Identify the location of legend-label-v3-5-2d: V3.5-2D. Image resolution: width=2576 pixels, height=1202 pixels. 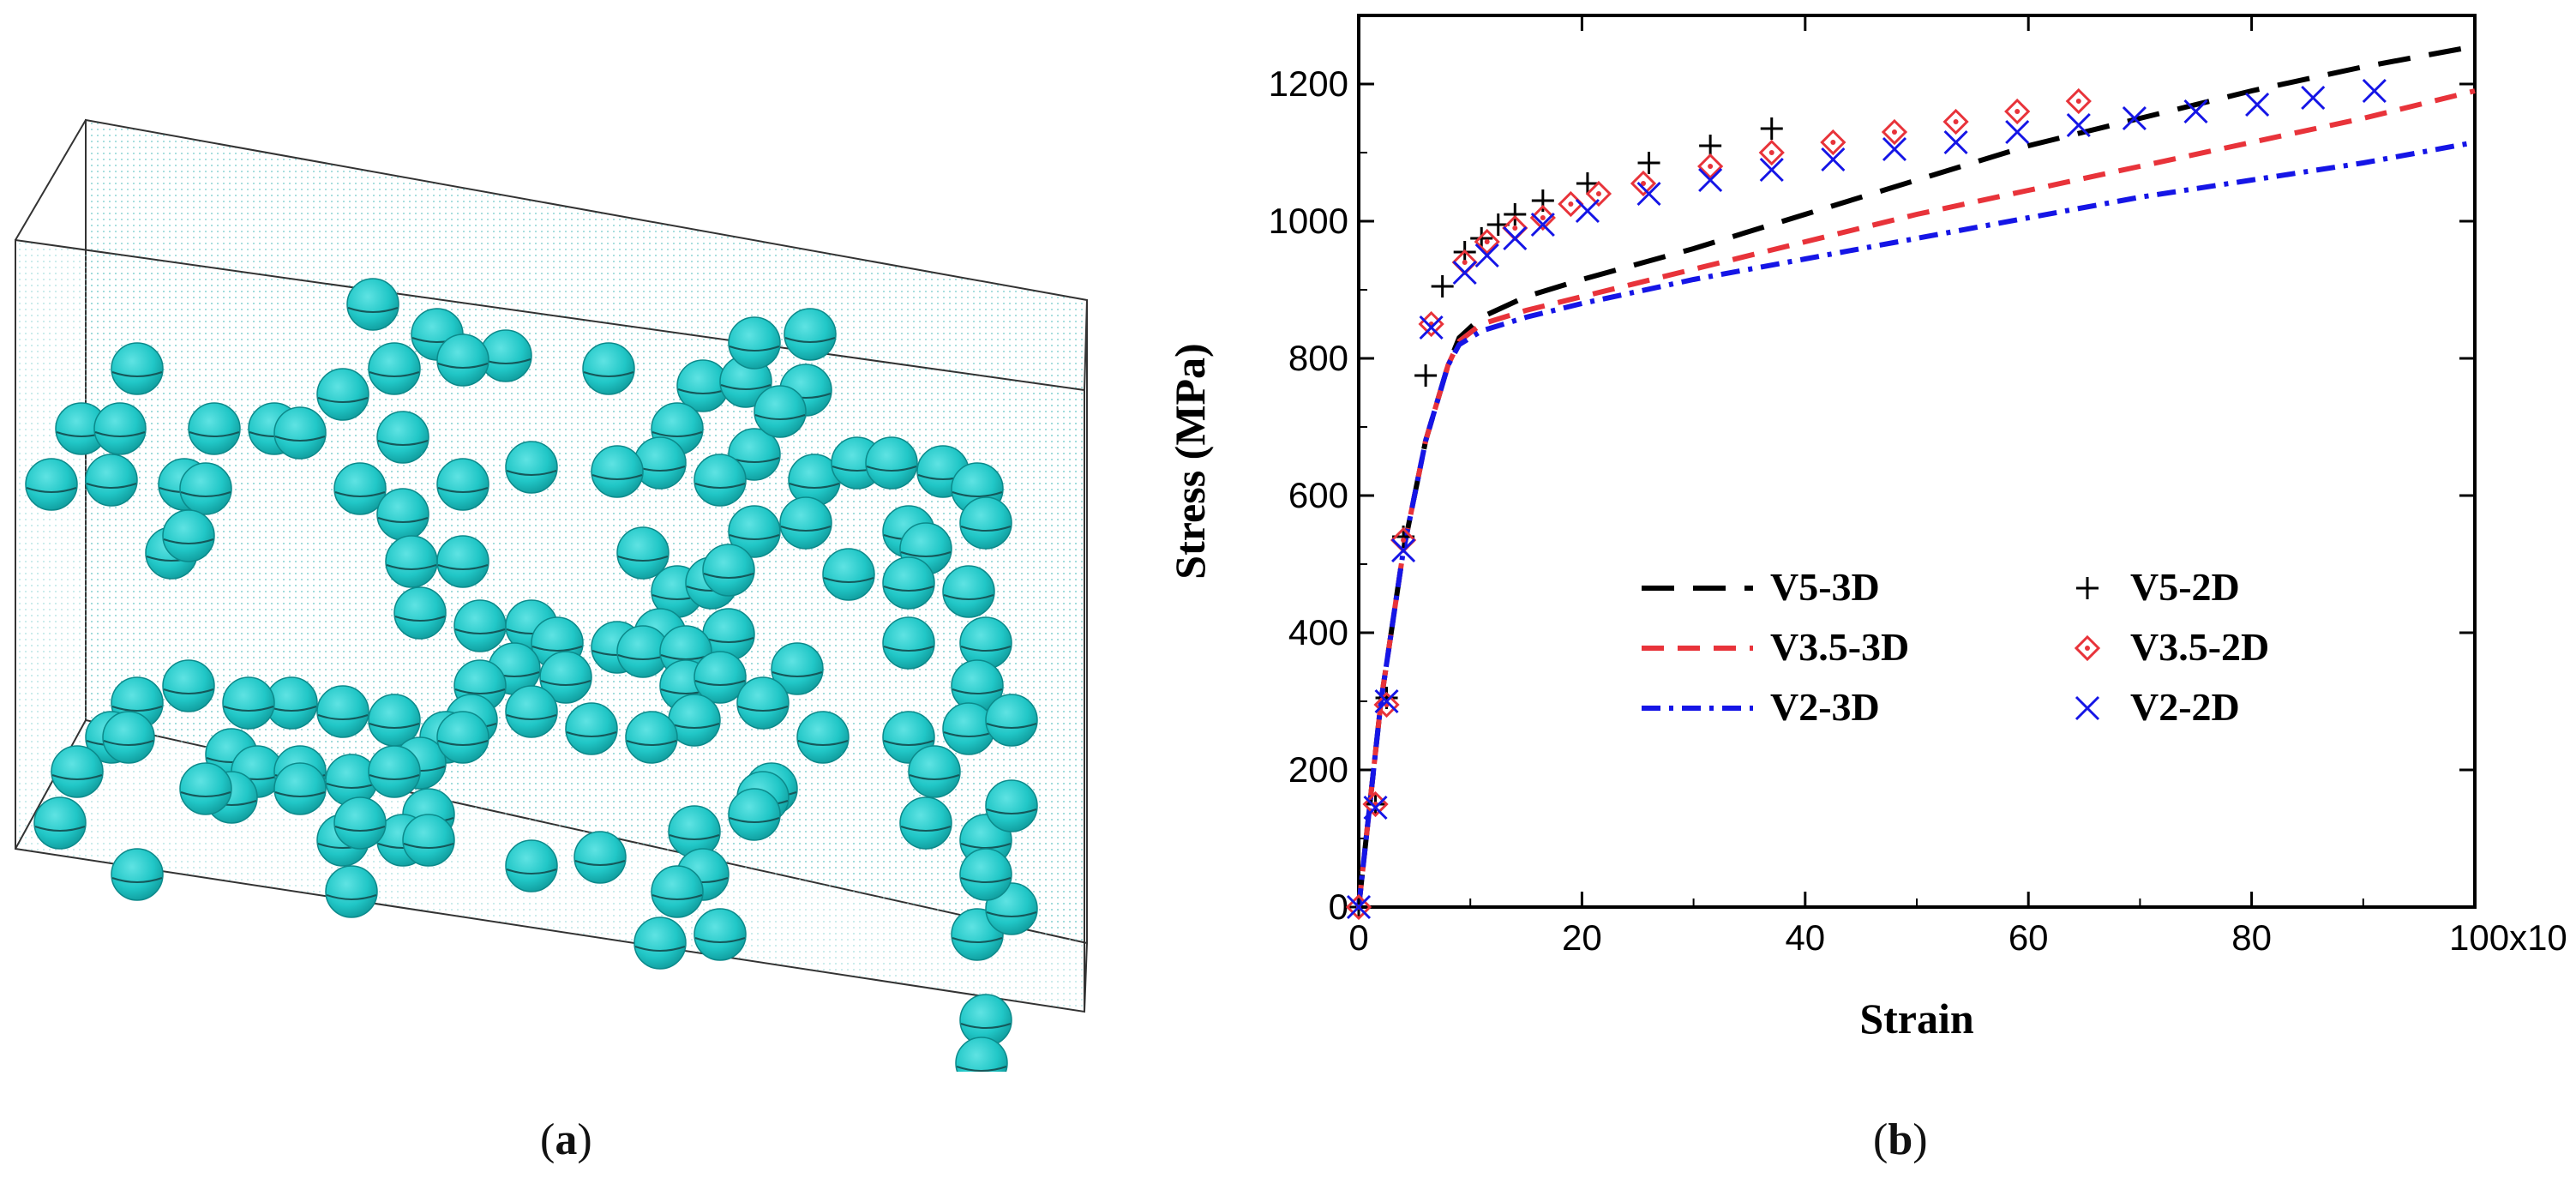
(2199, 647).